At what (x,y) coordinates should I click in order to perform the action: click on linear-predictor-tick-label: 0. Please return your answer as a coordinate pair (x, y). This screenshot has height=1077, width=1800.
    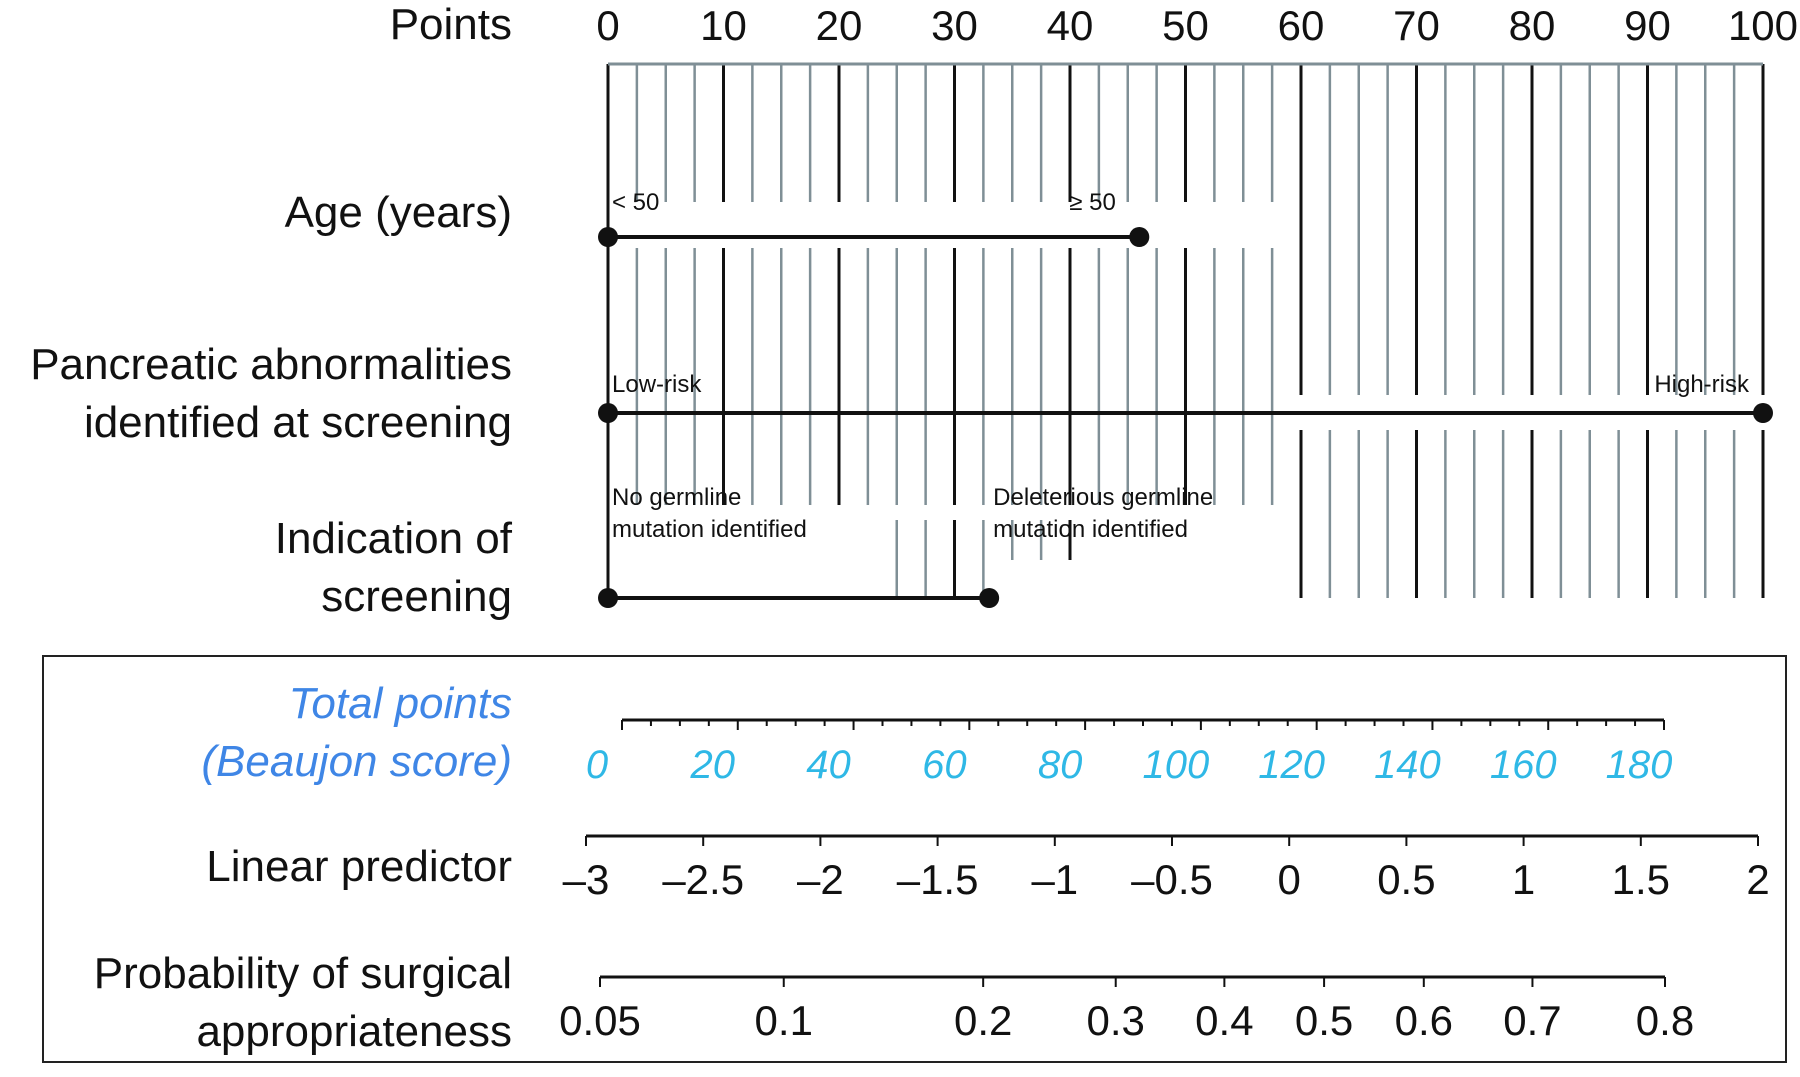
    Looking at the image, I should click on (1289, 879).